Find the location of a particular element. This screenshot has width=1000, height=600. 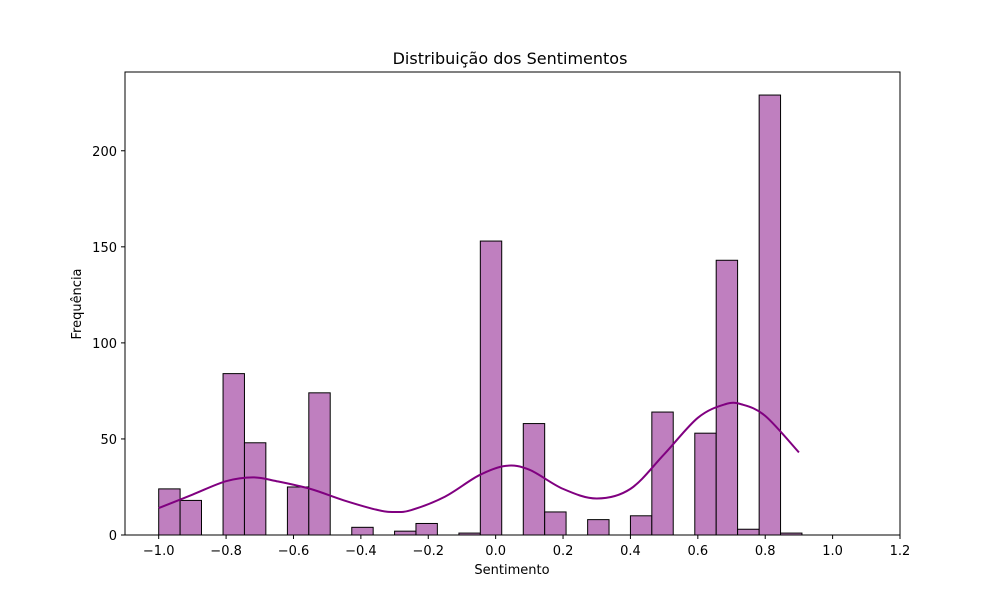

x-tick-label: 1.0 is located at coordinates (832, 551).